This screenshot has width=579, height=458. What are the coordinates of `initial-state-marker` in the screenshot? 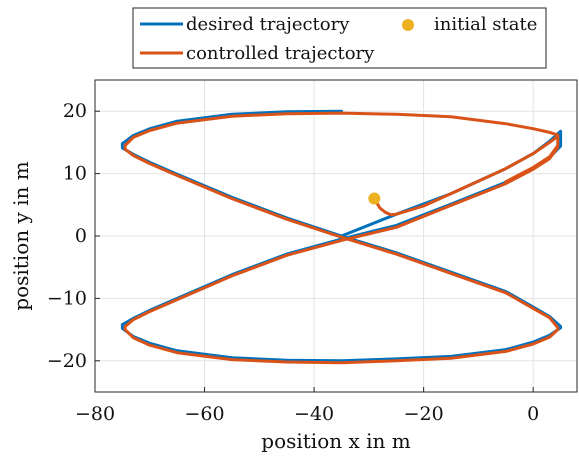 It's located at (374, 198).